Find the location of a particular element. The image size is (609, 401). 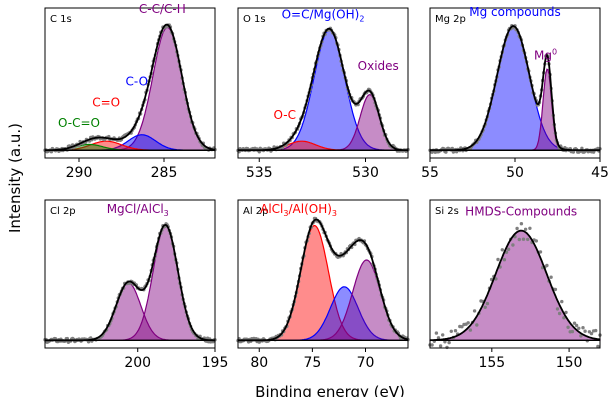

peak-annotation: O-C is located at coordinates (285, 115).